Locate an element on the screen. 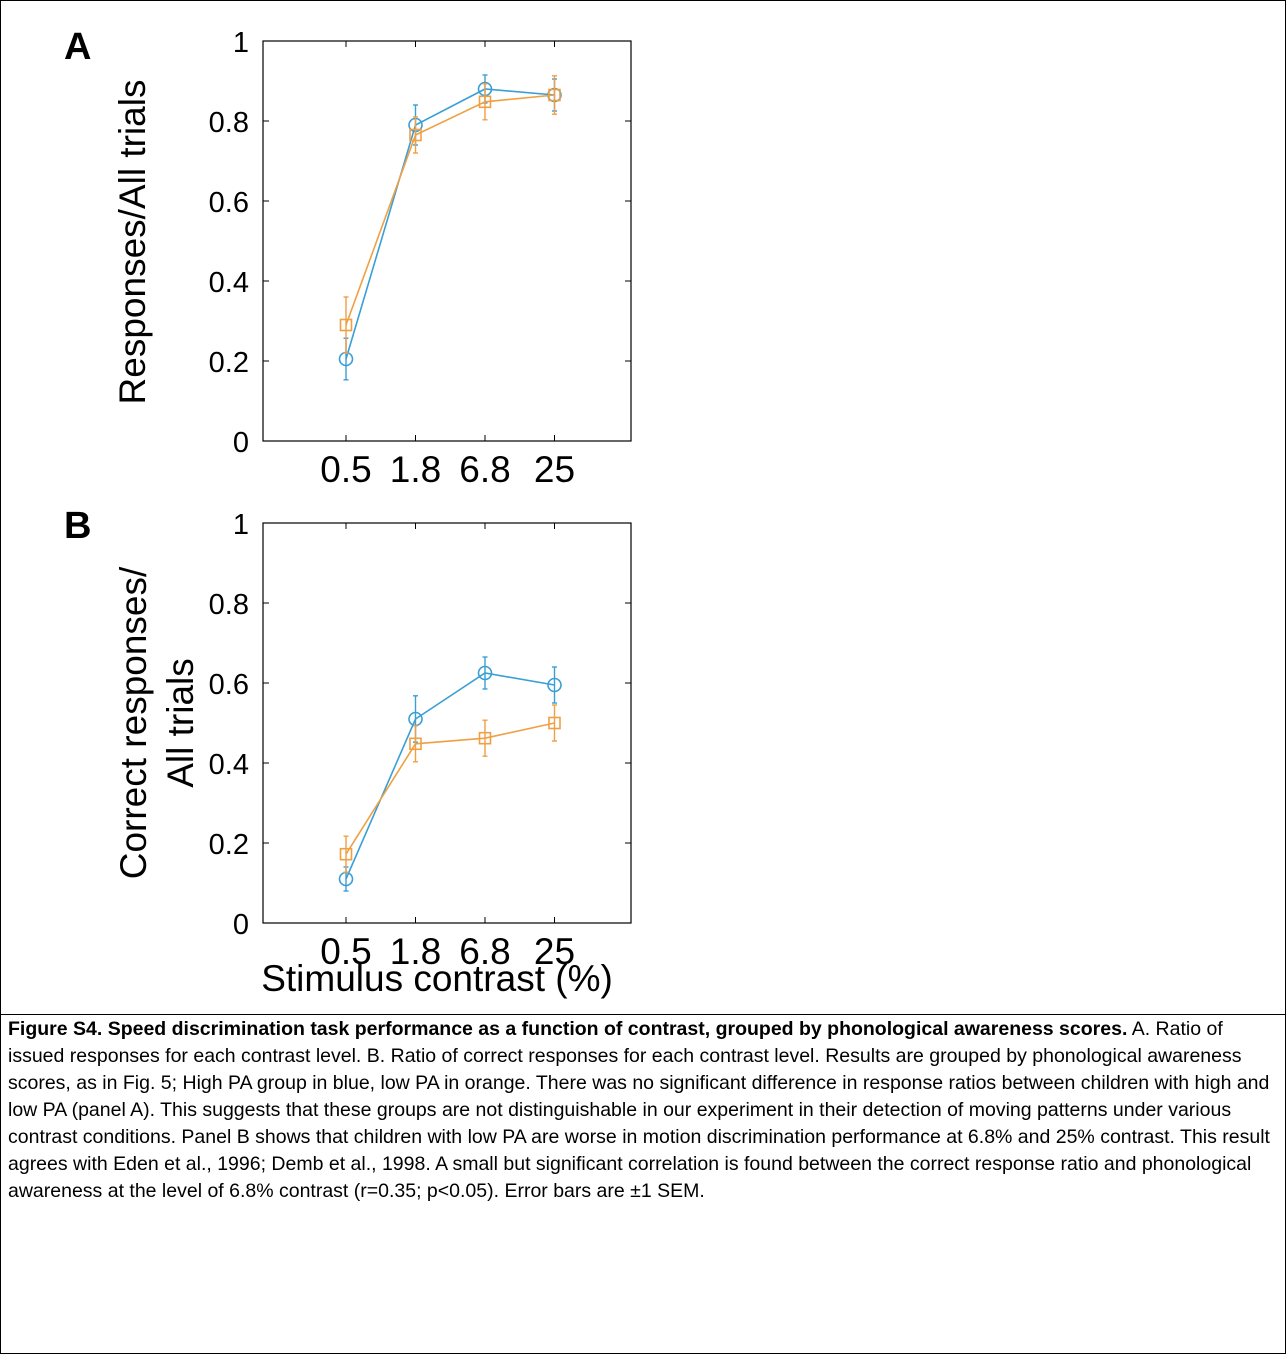  panel-b-ytick-label: 1 is located at coordinates (241, 525).